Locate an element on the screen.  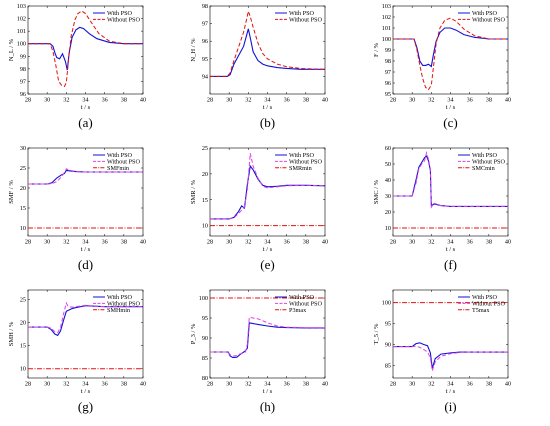
panel-label: (d) is located at coordinates (85, 264).